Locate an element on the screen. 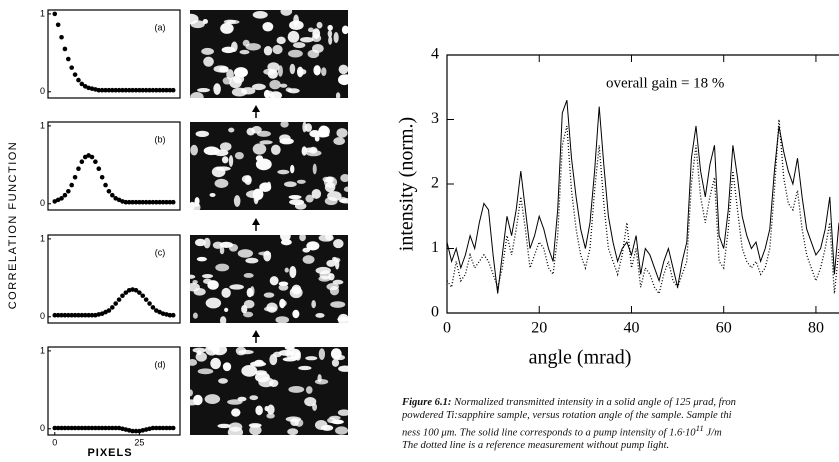 The width and height of the screenshot is (839, 462). y-tick-label: 1 is located at coordinates (435, 247).